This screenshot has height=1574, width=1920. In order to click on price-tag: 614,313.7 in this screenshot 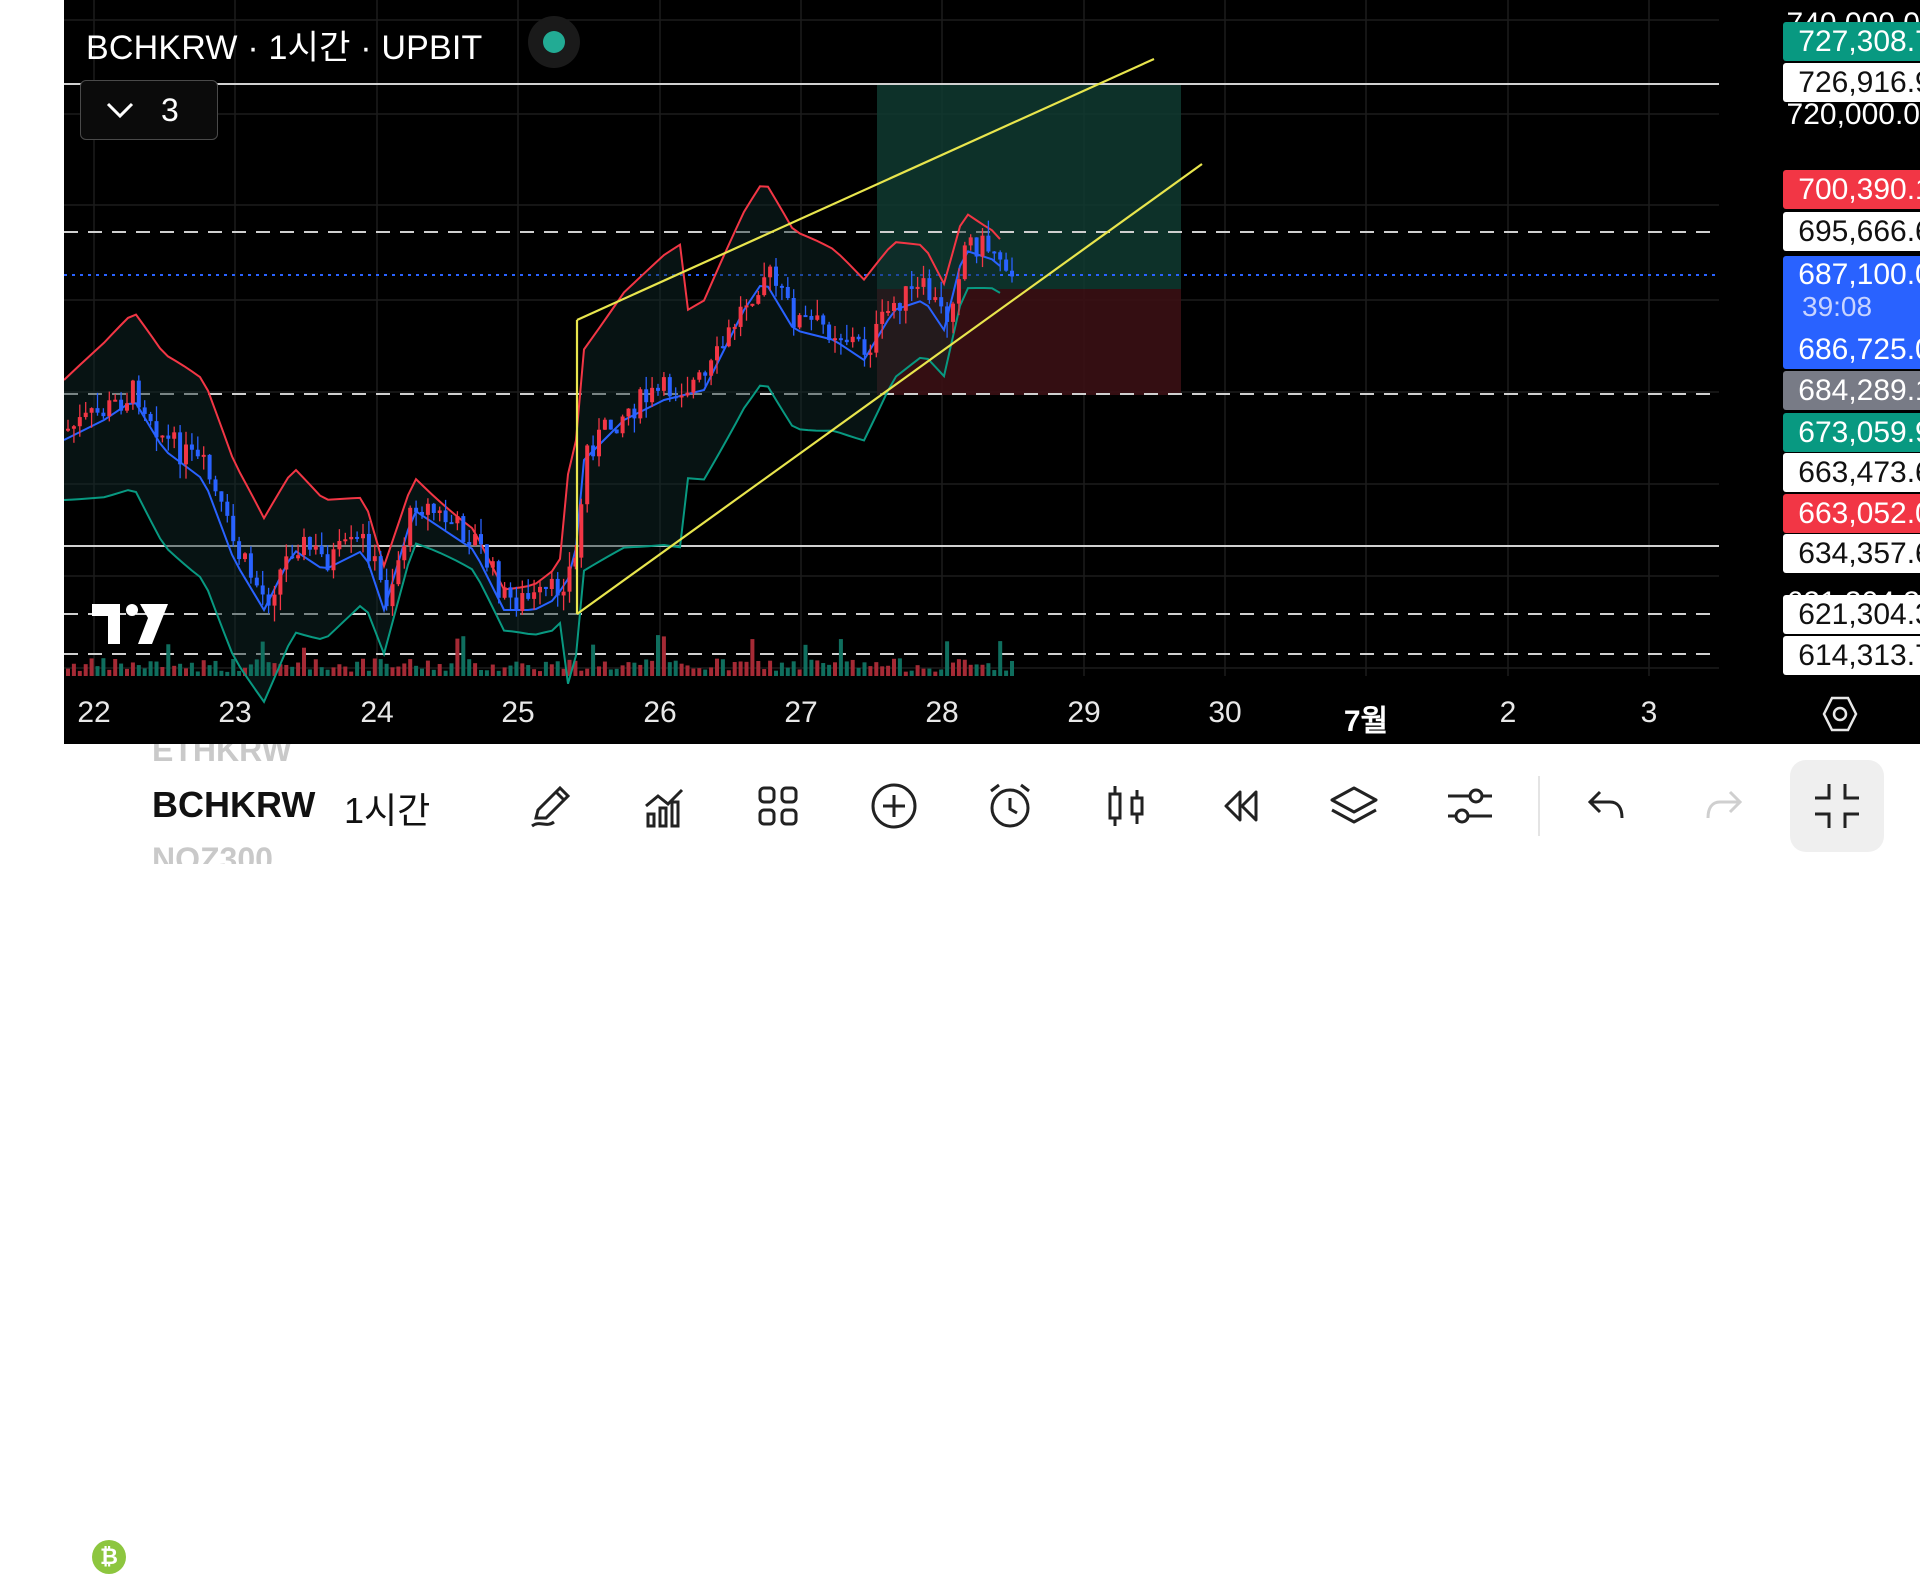, I will do `click(1851, 655)`.